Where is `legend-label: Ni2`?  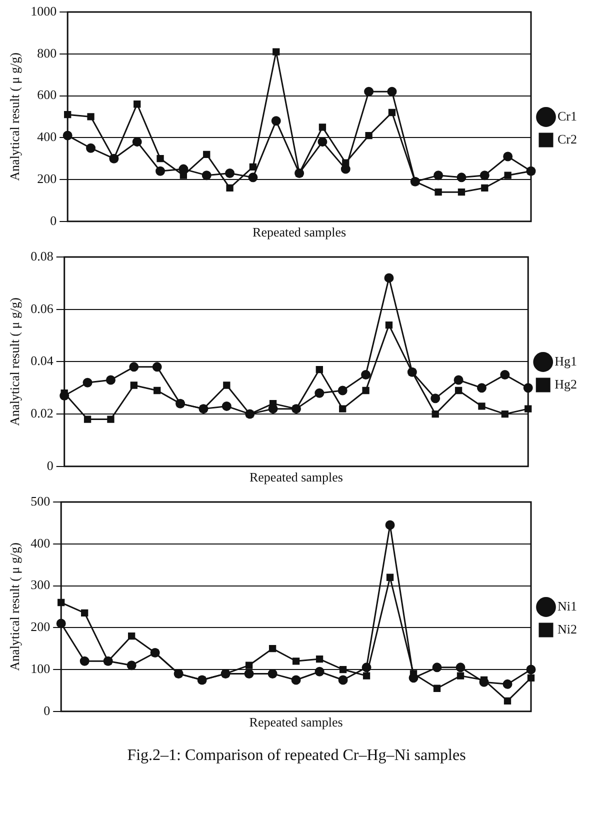
legend-label: Ni2 is located at coordinates (567, 628).